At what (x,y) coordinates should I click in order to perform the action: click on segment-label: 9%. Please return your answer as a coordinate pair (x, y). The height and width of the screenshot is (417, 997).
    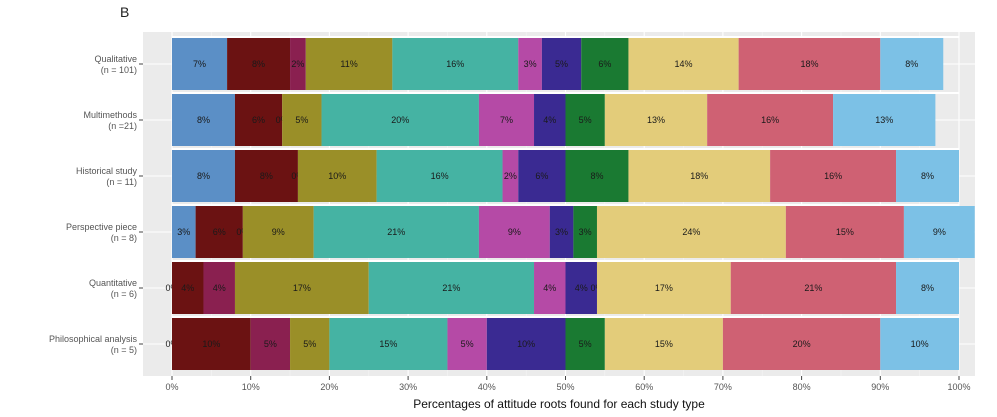
    Looking at the image, I should click on (278, 232).